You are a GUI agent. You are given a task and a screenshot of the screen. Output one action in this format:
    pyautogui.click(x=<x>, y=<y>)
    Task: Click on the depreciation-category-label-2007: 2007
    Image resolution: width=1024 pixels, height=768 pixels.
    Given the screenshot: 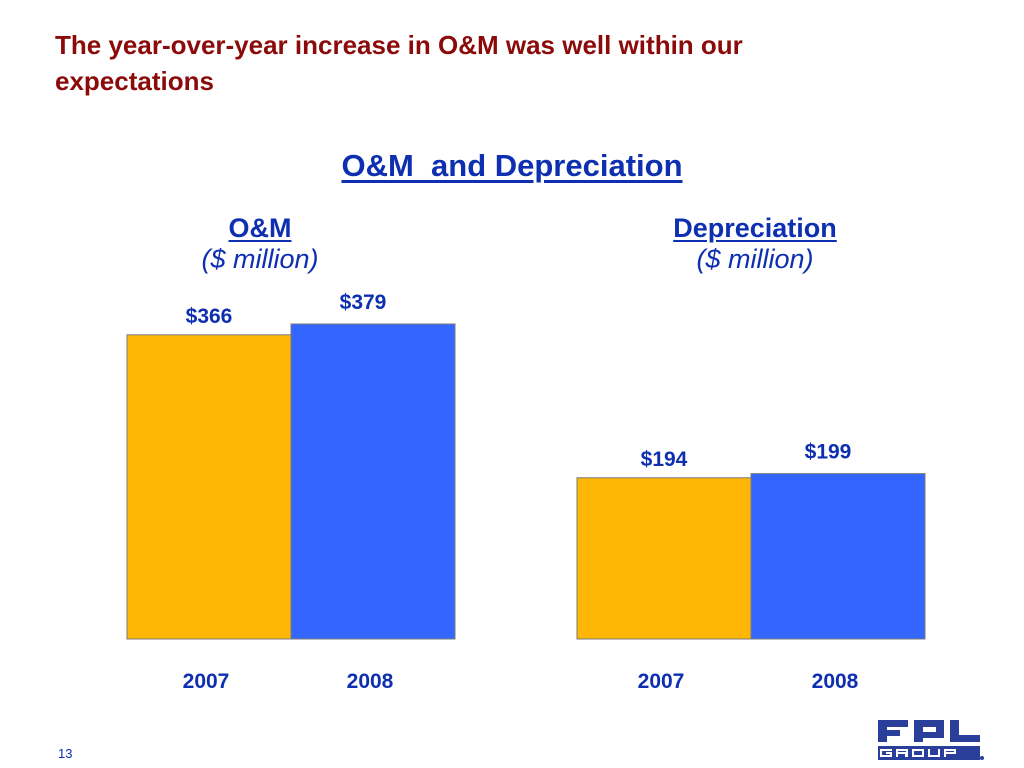 What is the action you would take?
    pyautogui.click(x=661, y=681)
    